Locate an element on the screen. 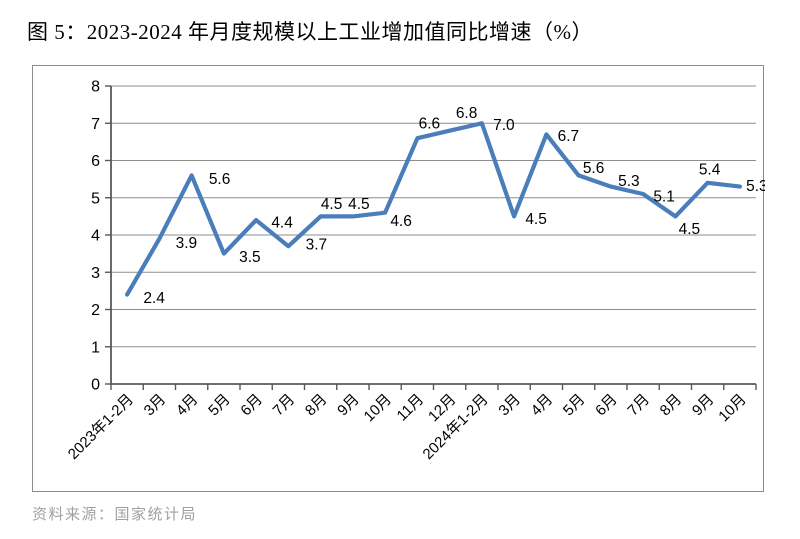 This screenshot has width=800, height=539. figure-title: 图 5：2023-2024 年月度规模以上工业增加值同比增速（%） is located at coordinates (310, 32).